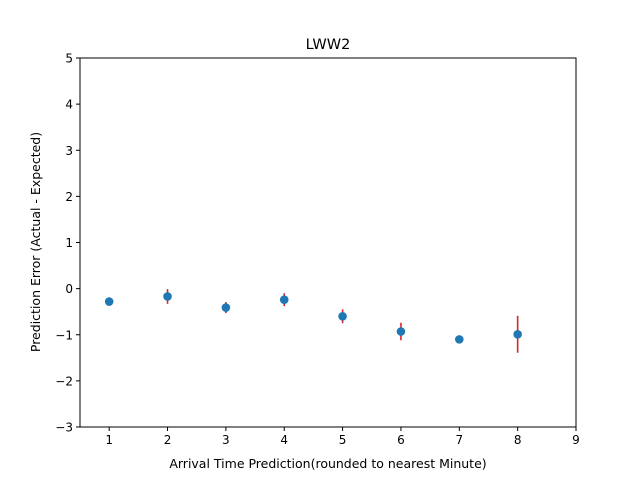 This screenshot has width=640, height=484. I want to click on y-axis: −3 −2 −1 0 1 2 3 4 5, so click(67, 243).